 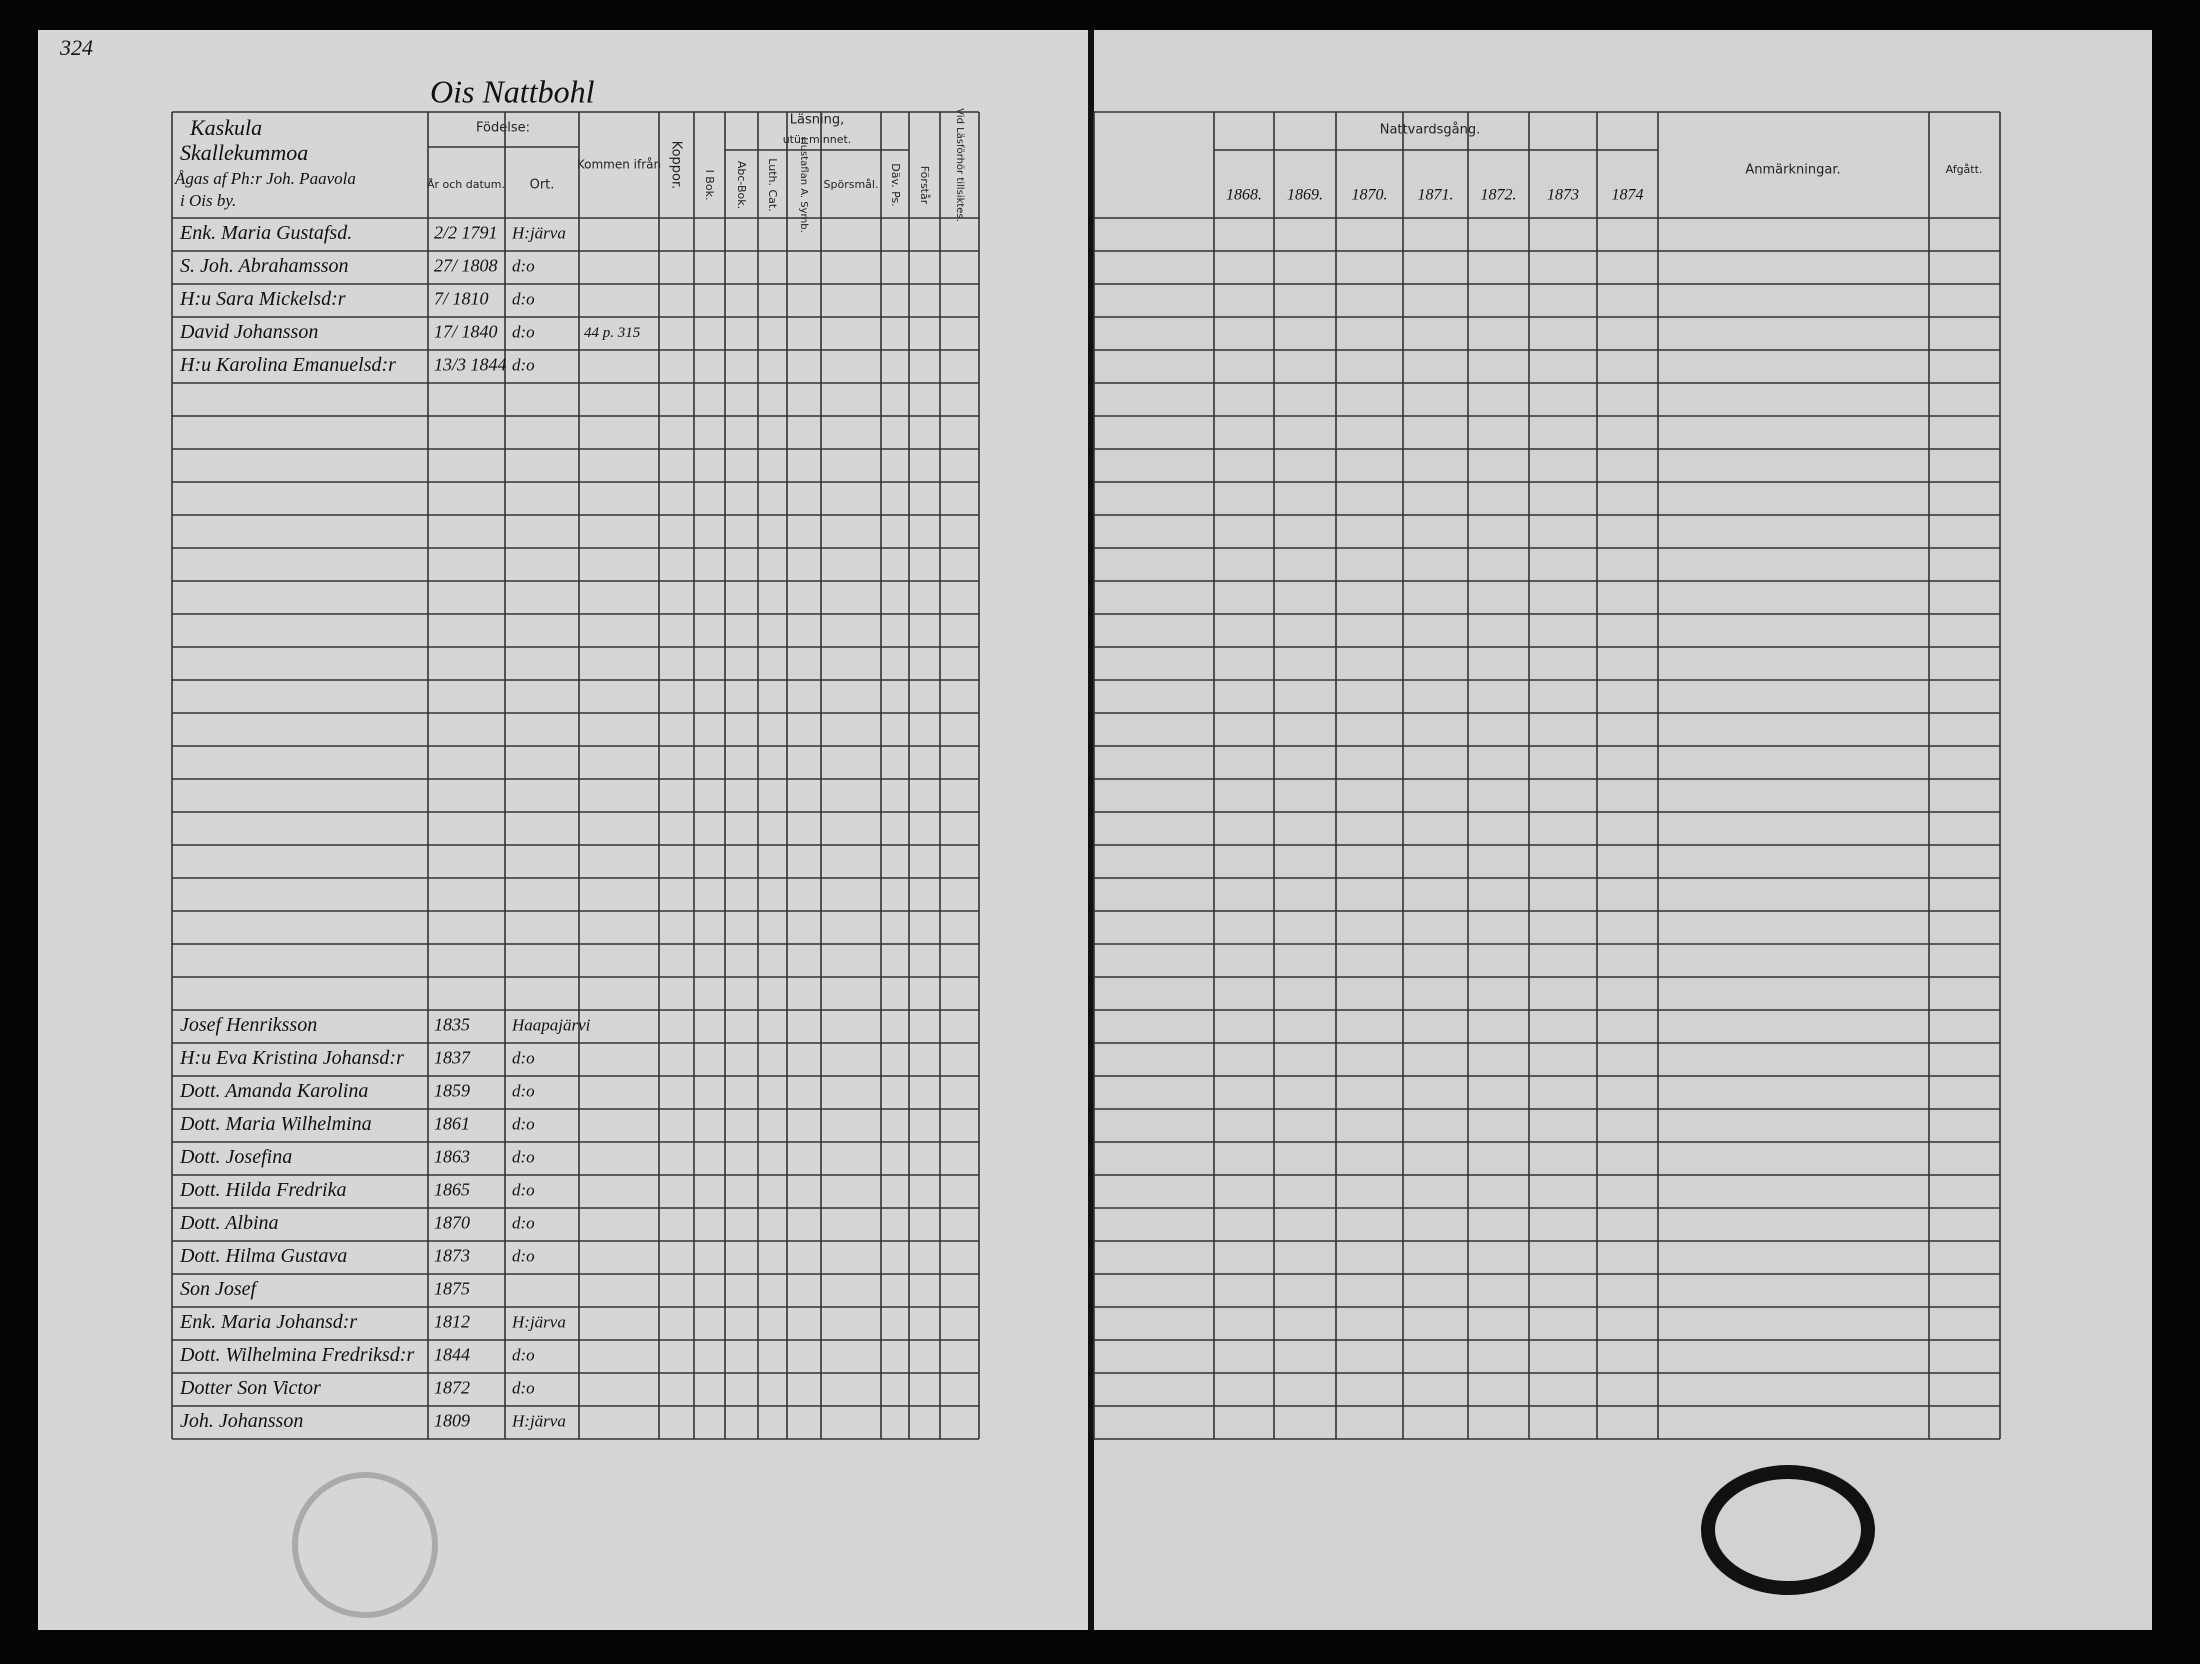 I want to click on col-head: Luth. Cat., so click(x=772, y=184).